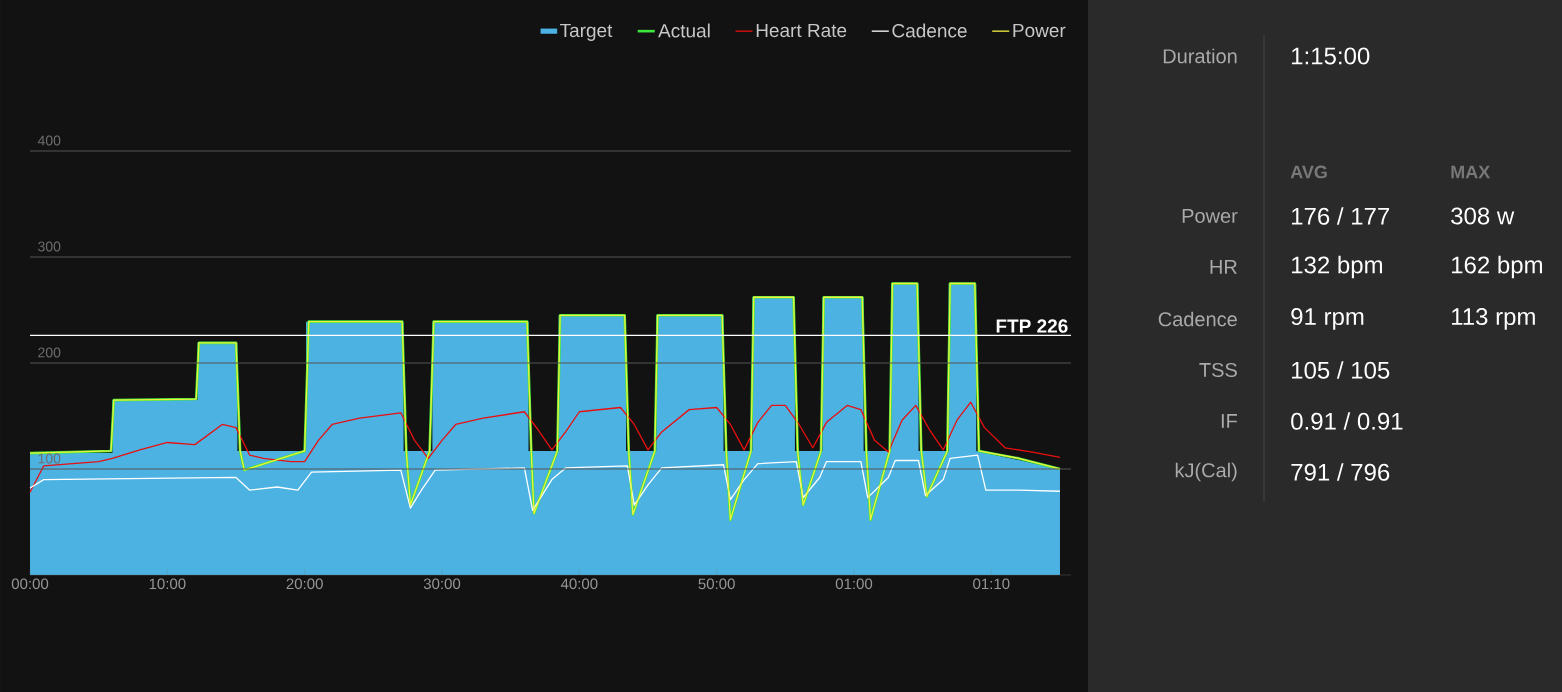  Describe the element at coordinates (1331, 56) in the screenshot. I see `text: 1:15:00` at that location.